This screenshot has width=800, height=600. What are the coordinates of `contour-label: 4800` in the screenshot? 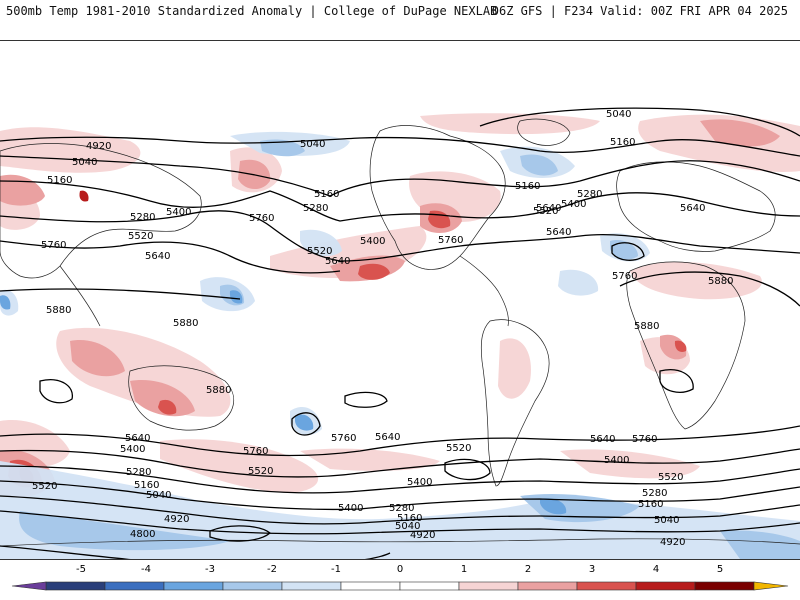 It's located at (142, 534).